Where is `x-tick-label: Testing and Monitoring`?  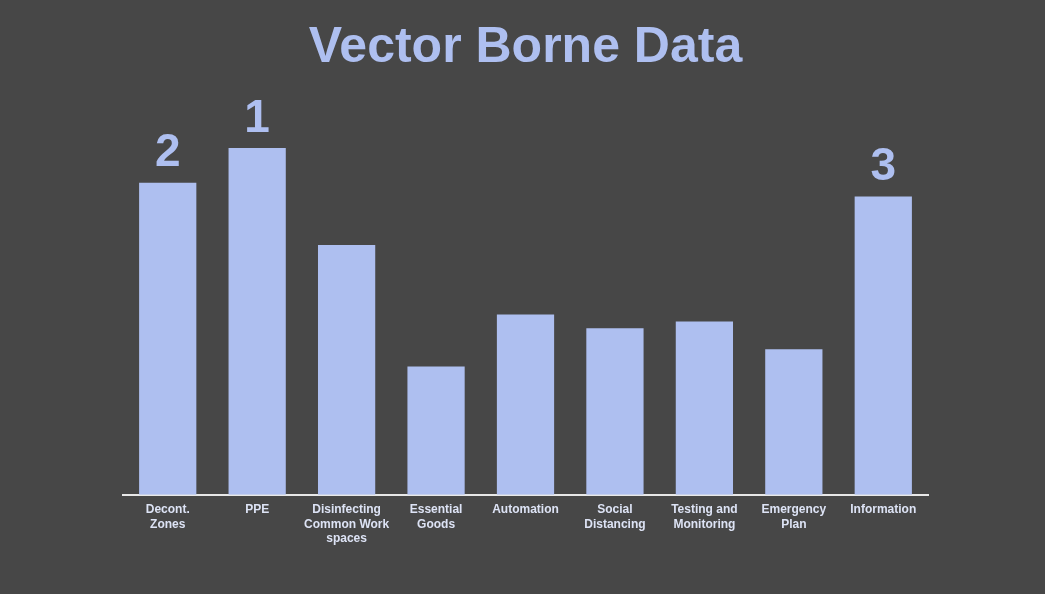 x-tick-label: Testing and Monitoring is located at coordinates (704, 516).